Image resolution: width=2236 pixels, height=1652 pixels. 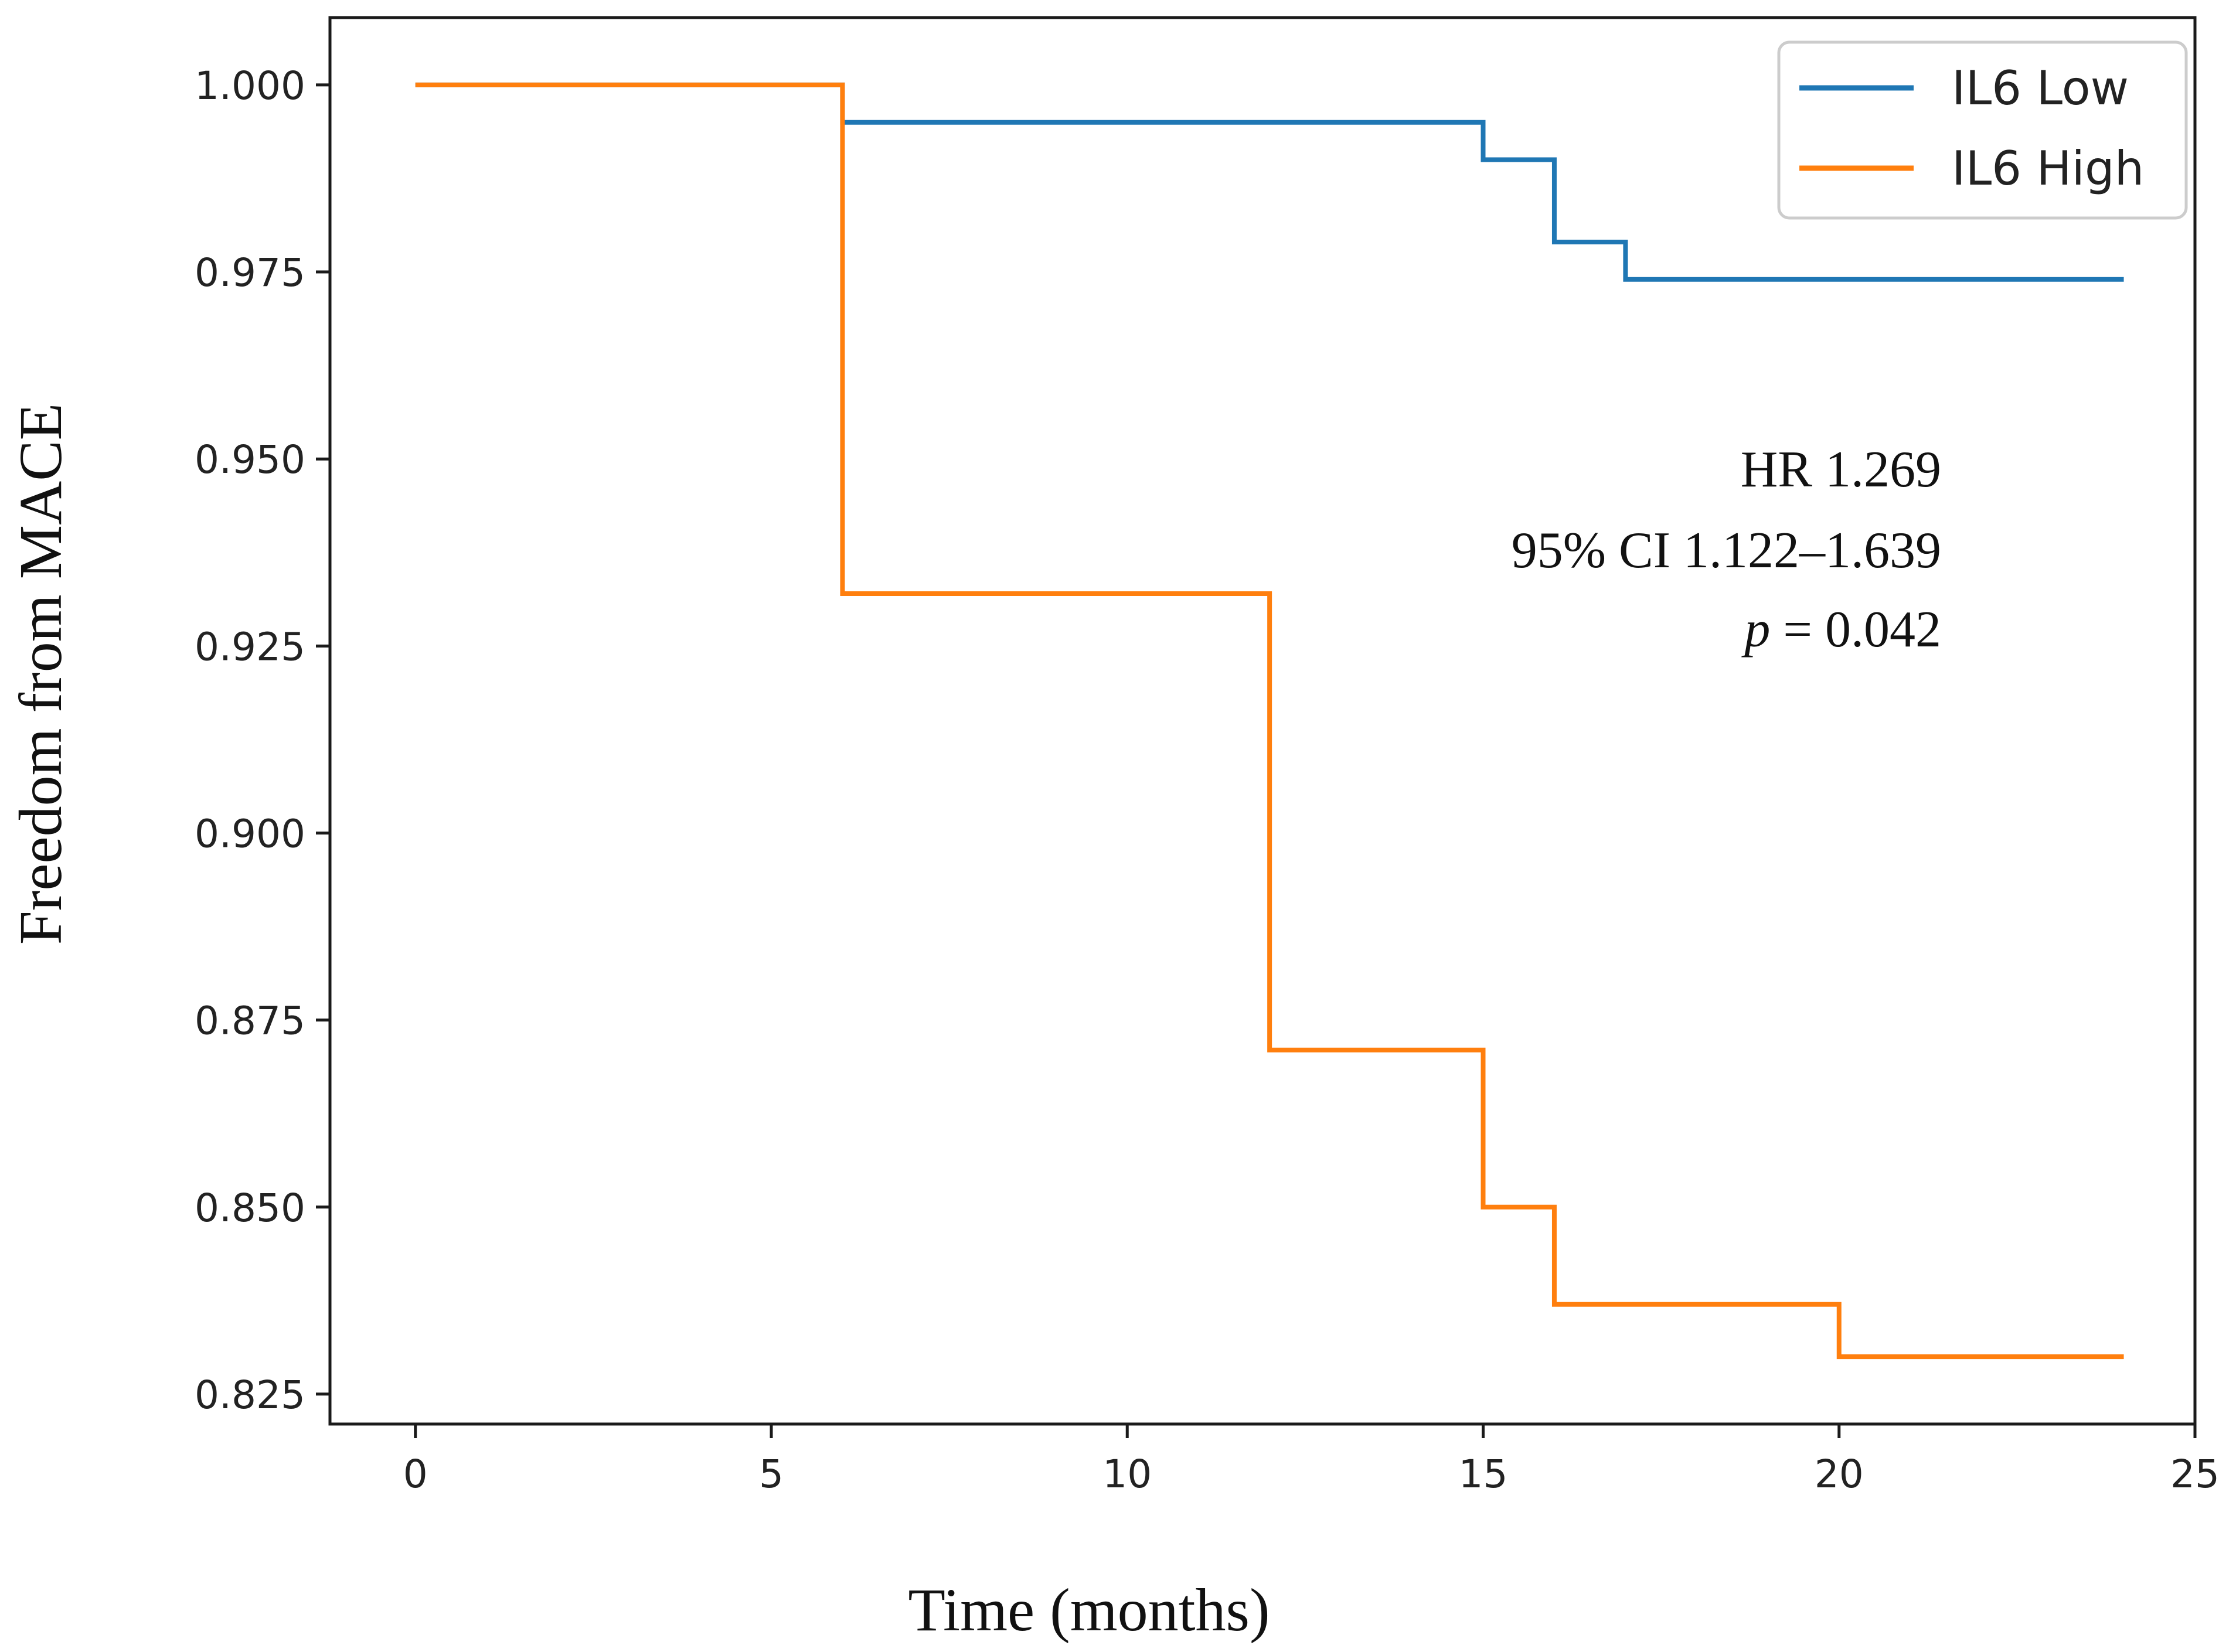 What do you see at coordinates (250, 647) in the screenshot?
I see `y-tick-label: 0.925` at bounding box center [250, 647].